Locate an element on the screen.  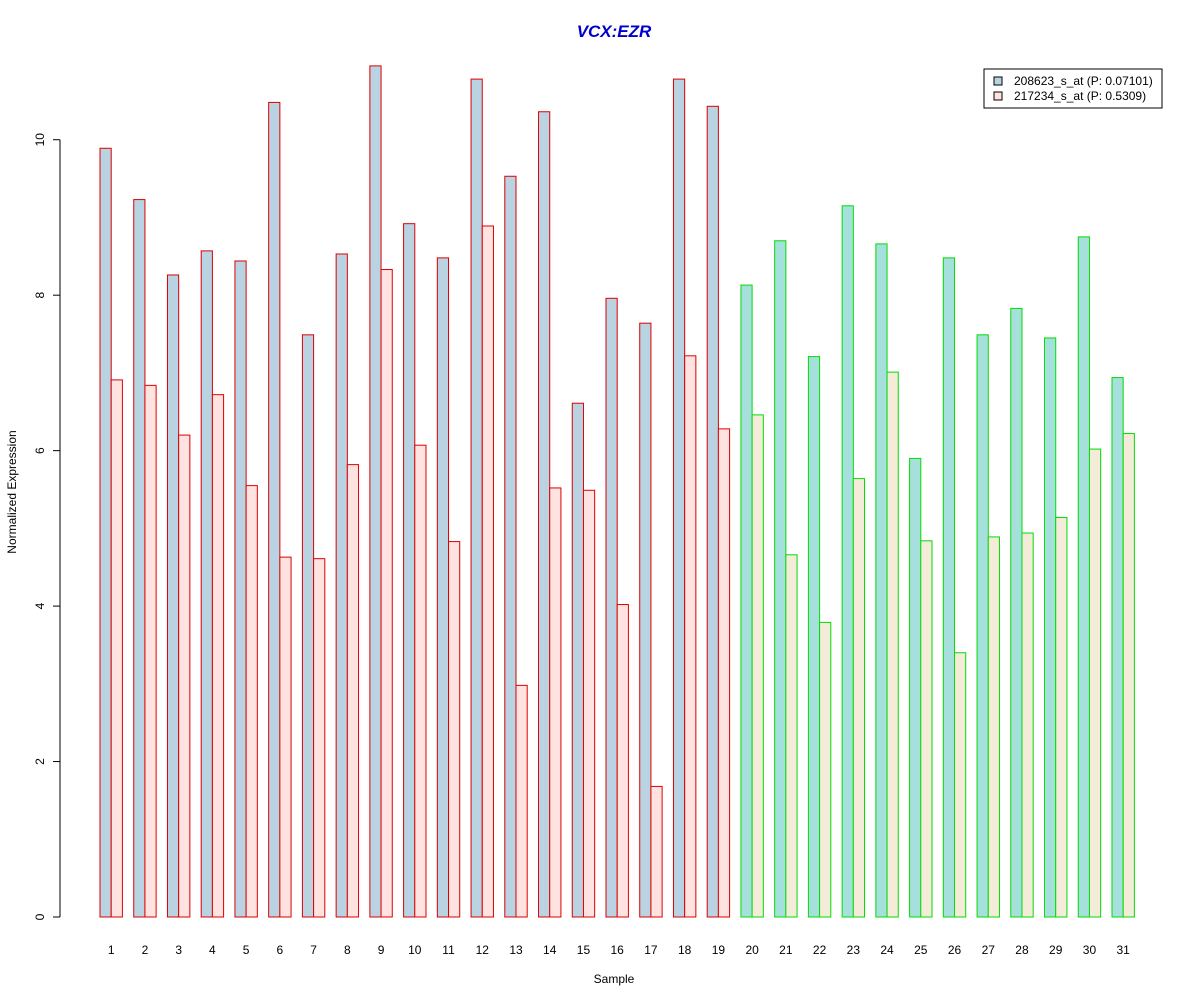
x-tick-label: 26 is located at coordinates (955, 950).